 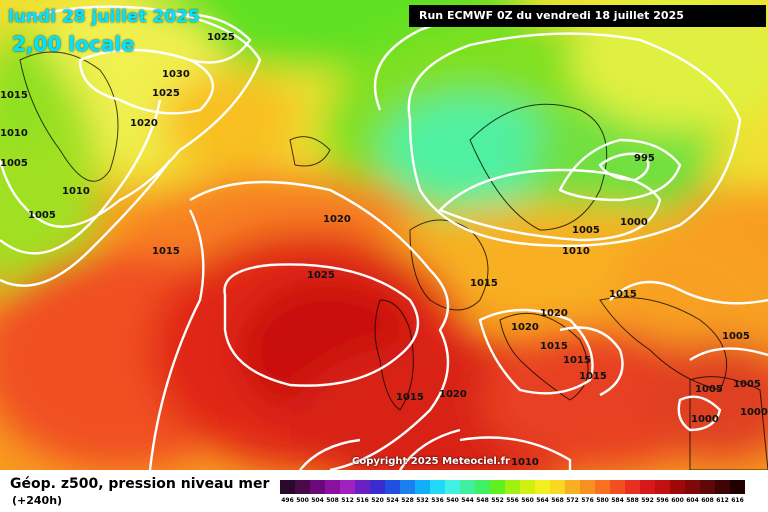 What do you see at coordinates (392, 492) in the screenshot?
I see `color-scale-swatch: 524` at bounding box center [392, 492].